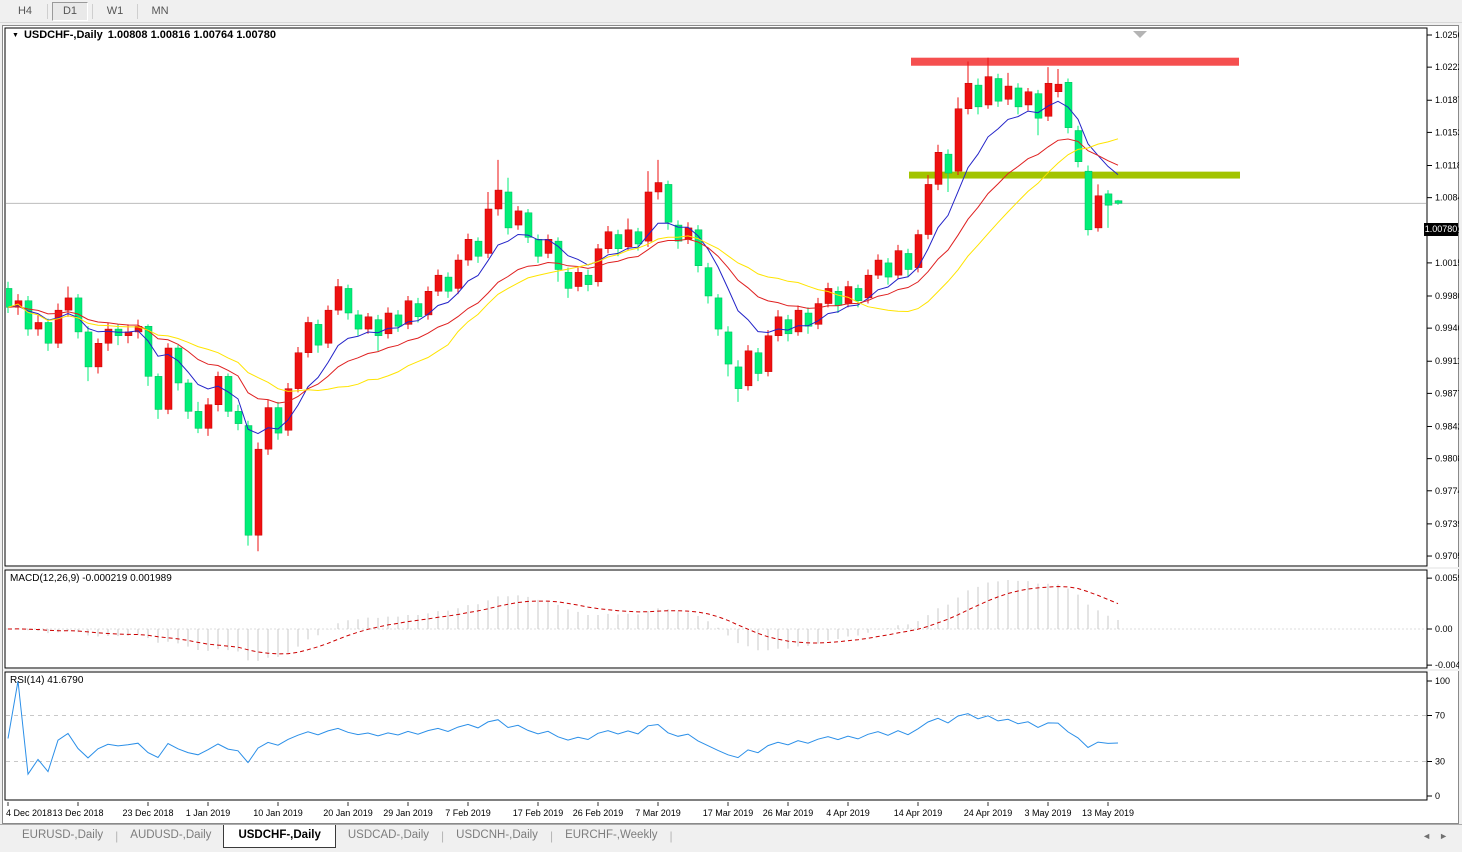 This screenshot has height=852, width=1462. What do you see at coordinates (1447, 426) in the screenshot?
I see `price-tick-label: 0.98420` at bounding box center [1447, 426].